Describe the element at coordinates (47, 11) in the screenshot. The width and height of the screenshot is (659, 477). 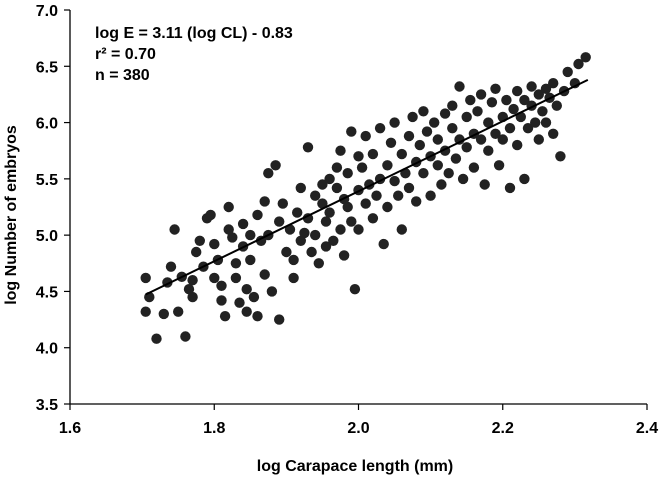
I see `y-tick-label: 7.0` at that location.